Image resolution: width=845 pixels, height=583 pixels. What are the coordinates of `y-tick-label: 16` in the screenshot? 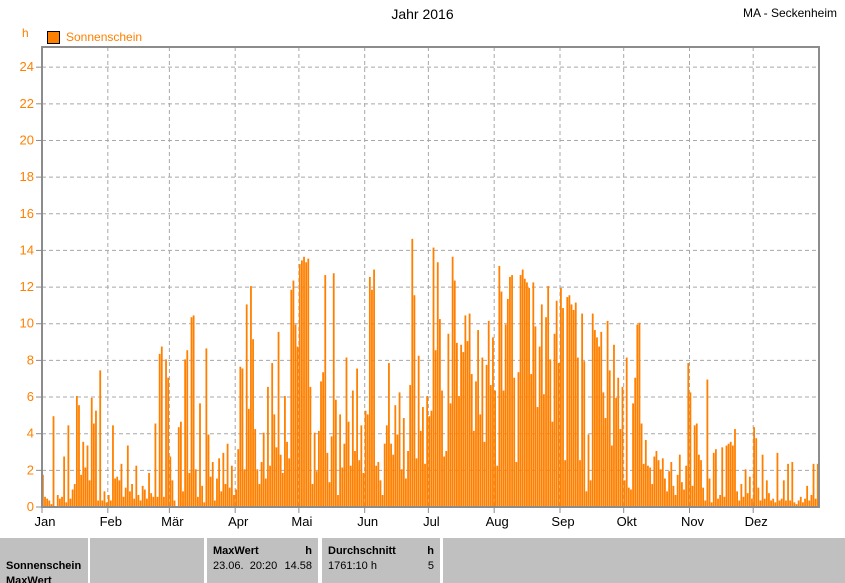 It's located at (27, 213).